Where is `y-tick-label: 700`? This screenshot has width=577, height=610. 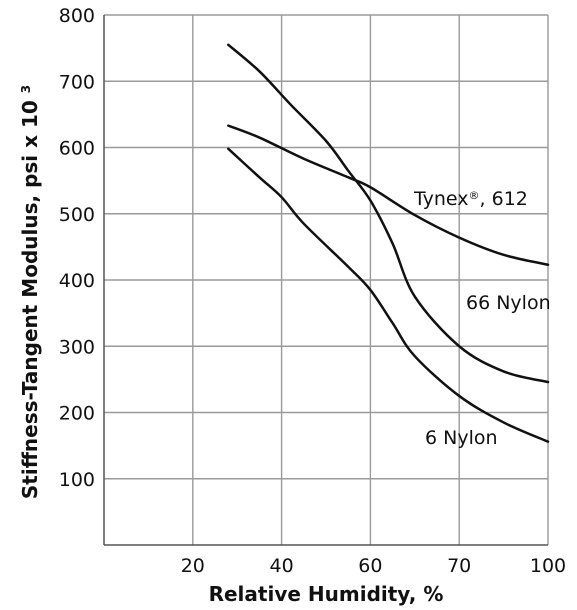 y-tick-label: 700 is located at coordinates (77, 82).